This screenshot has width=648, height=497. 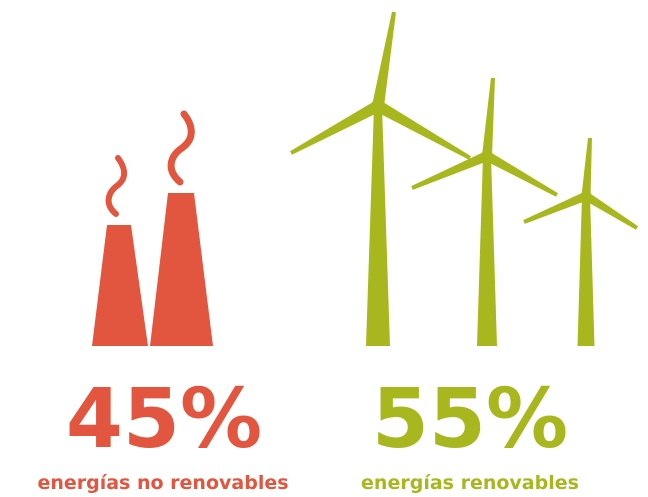 What do you see at coordinates (164, 419) in the screenshot?
I see `percentage: 45%` at bounding box center [164, 419].